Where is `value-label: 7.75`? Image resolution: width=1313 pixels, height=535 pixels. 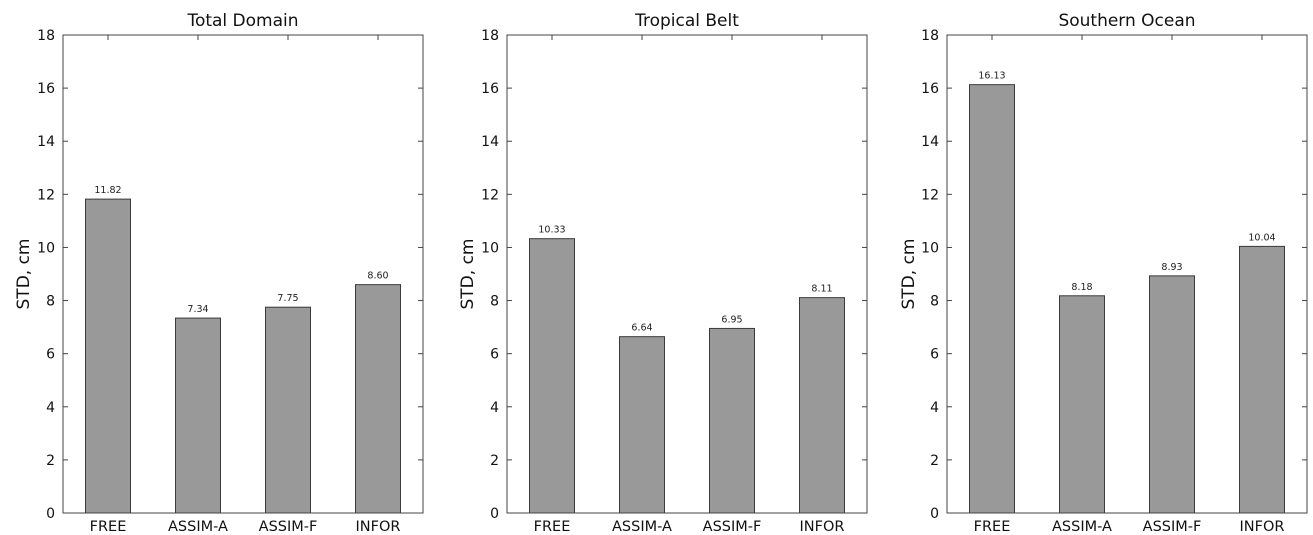 value-label: 7.75 is located at coordinates (287, 298).